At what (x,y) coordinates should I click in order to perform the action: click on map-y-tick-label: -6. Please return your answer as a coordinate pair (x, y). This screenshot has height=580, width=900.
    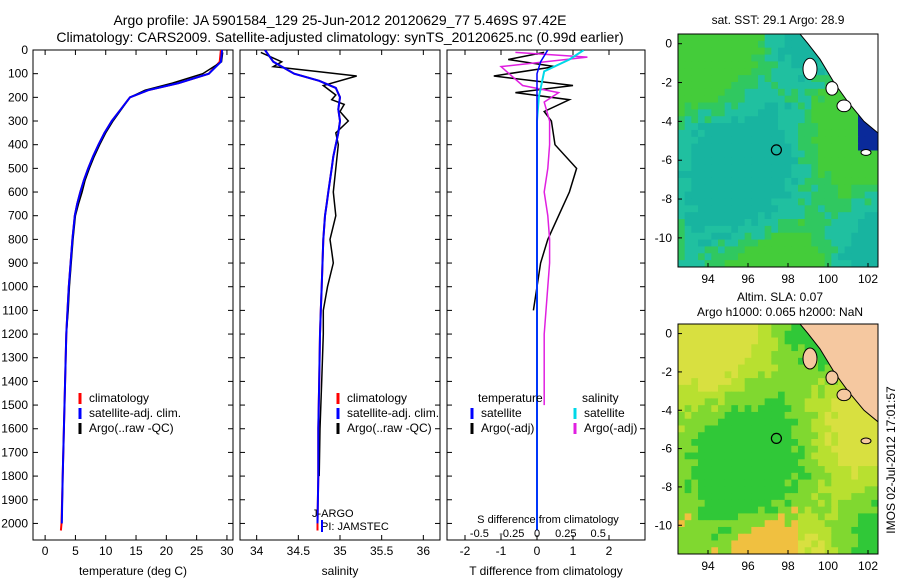
    Looking at the image, I should click on (666, 160).